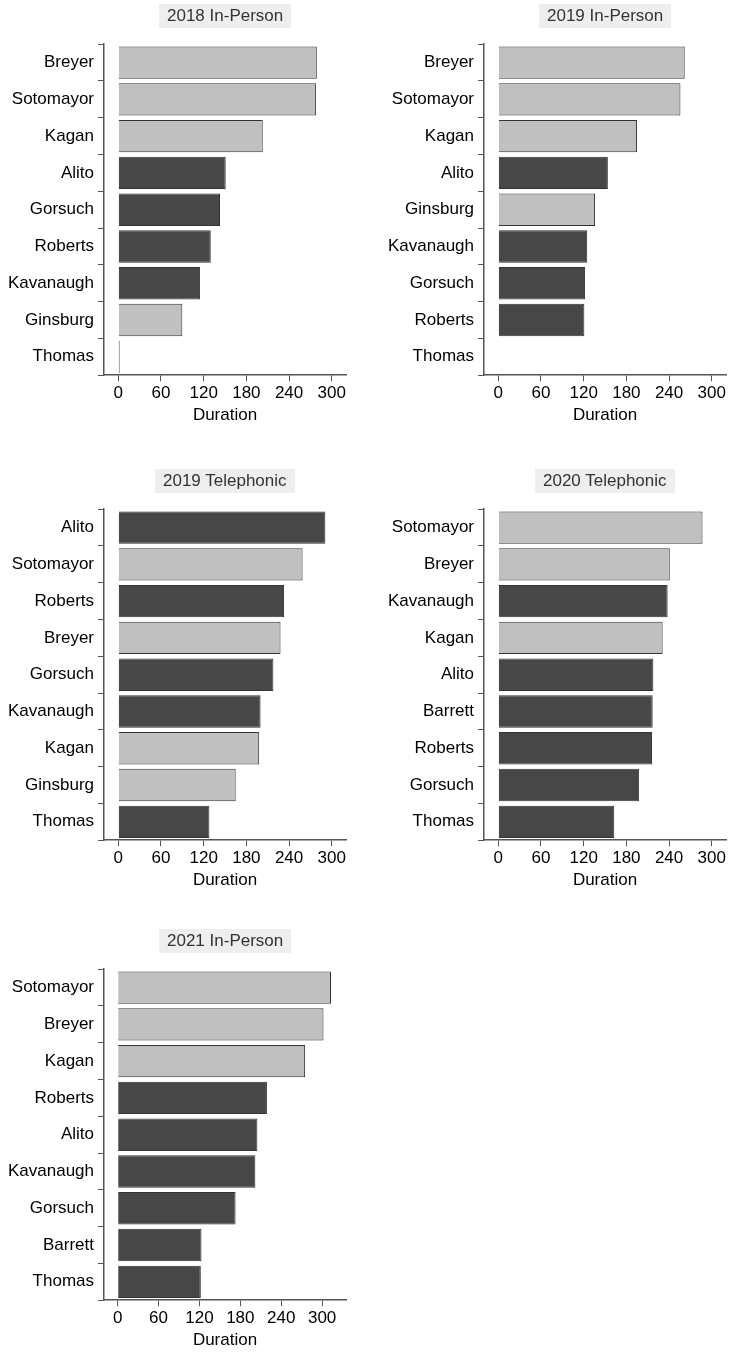 This screenshot has width=755, height=1355. What do you see at coordinates (225, 941) in the screenshot?
I see `chart-title: 2021 In-Person` at bounding box center [225, 941].